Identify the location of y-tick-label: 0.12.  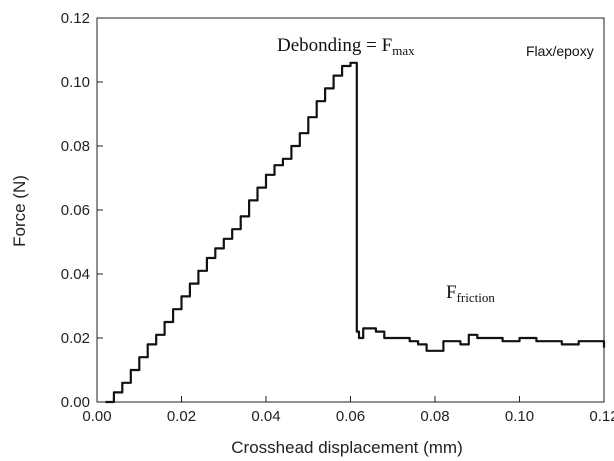
(75, 18).